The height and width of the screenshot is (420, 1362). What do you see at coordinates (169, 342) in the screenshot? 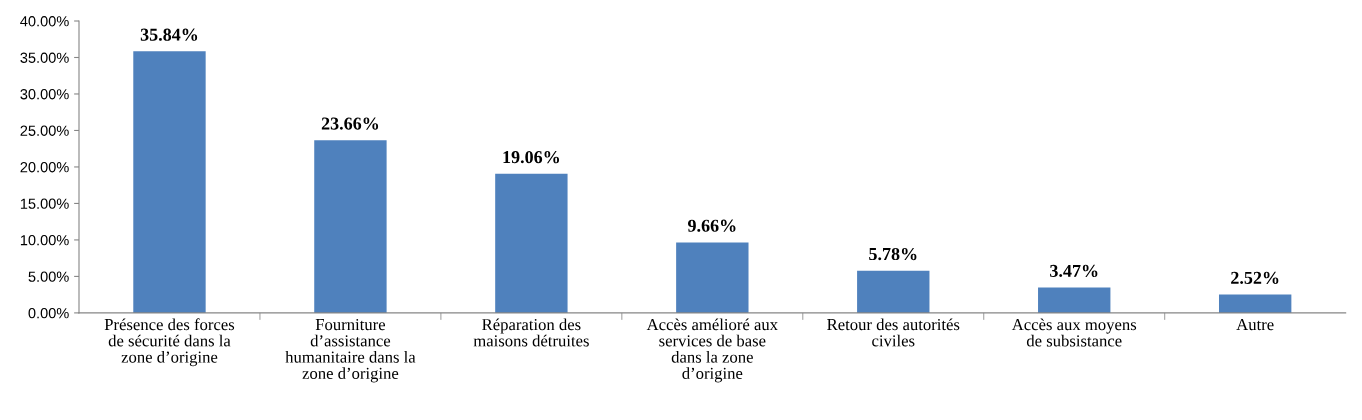
I see `x-tick-label: Présence des forces de sécurité dans la zone d’origine` at bounding box center [169, 342].